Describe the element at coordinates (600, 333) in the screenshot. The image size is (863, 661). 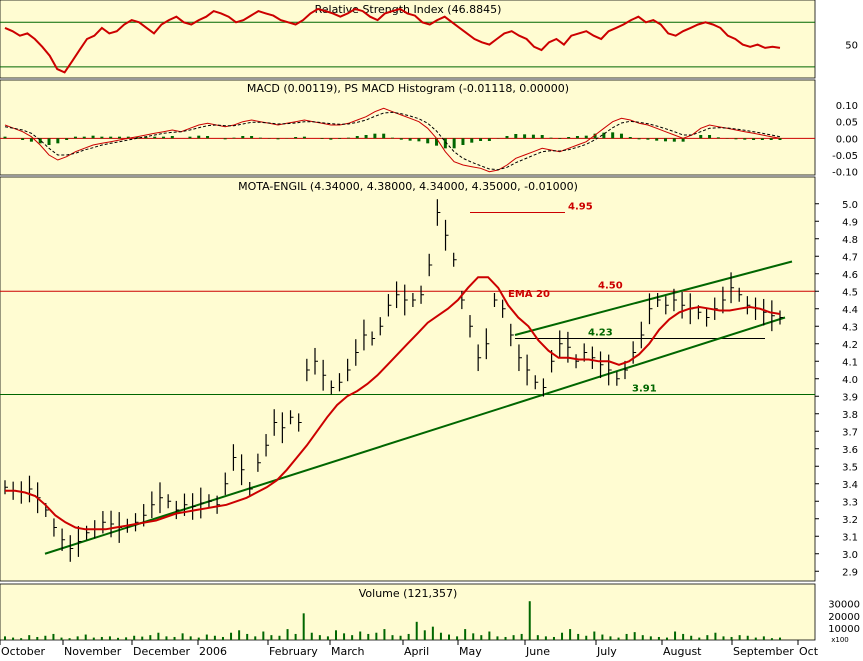
I see `annotation-label: 4.23` at that location.